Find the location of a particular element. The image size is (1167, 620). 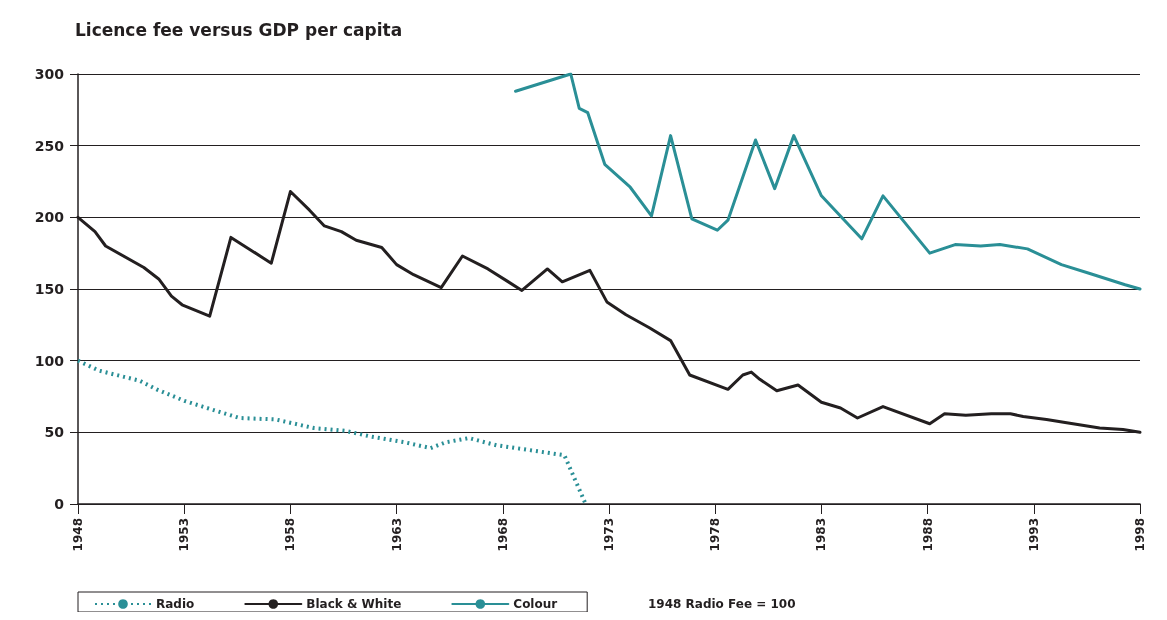

y-tick-label: 150 is located at coordinates (49, 289).